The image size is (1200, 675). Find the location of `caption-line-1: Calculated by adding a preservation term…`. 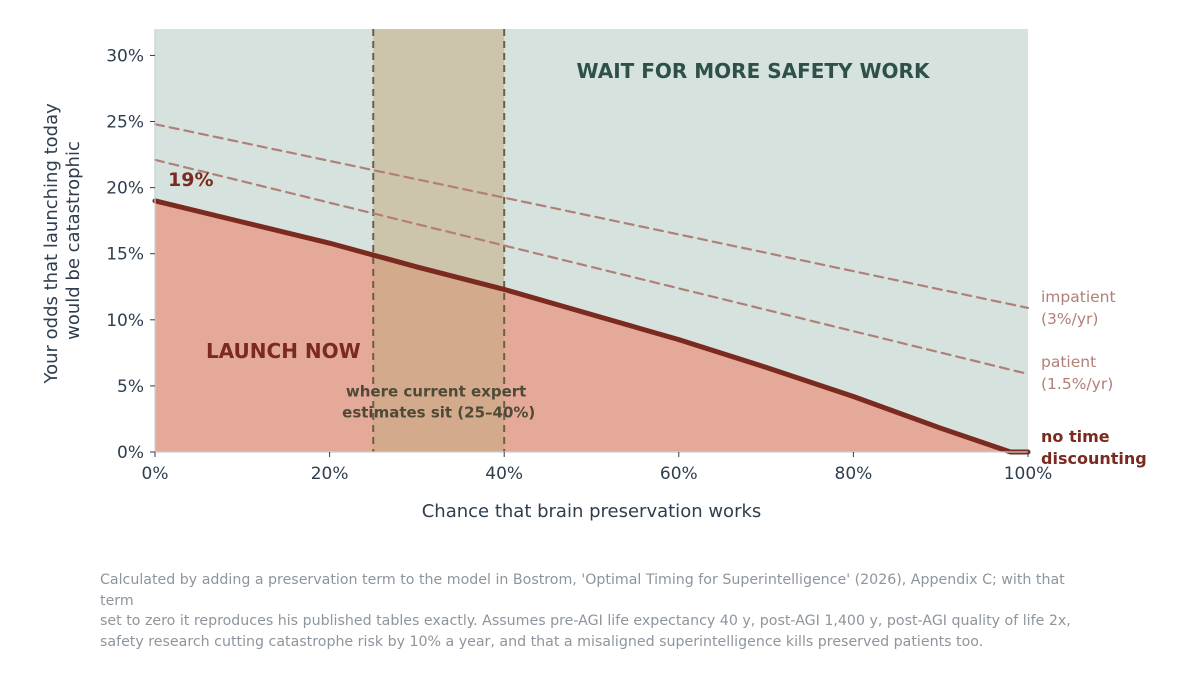

caption-line-1: Calculated by adding a preservation term… is located at coordinates (582, 590).